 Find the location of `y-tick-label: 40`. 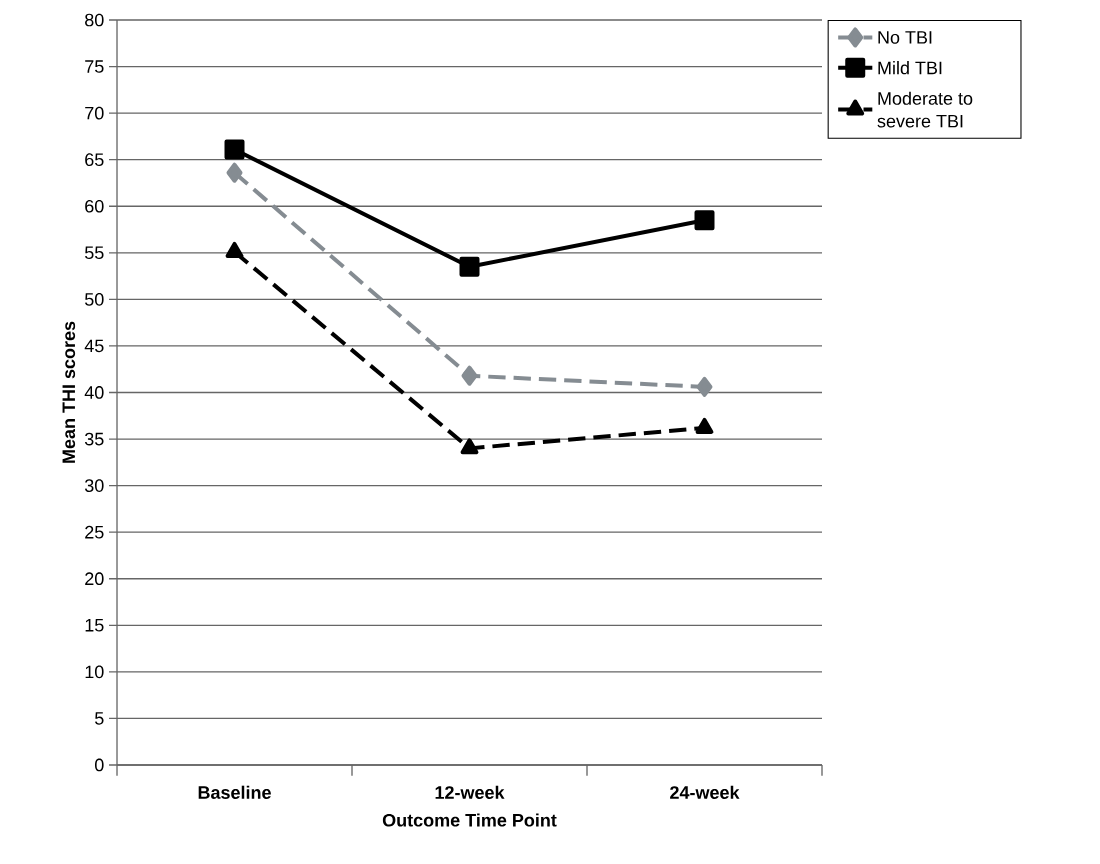

y-tick-label: 40 is located at coordinates (94, 392).